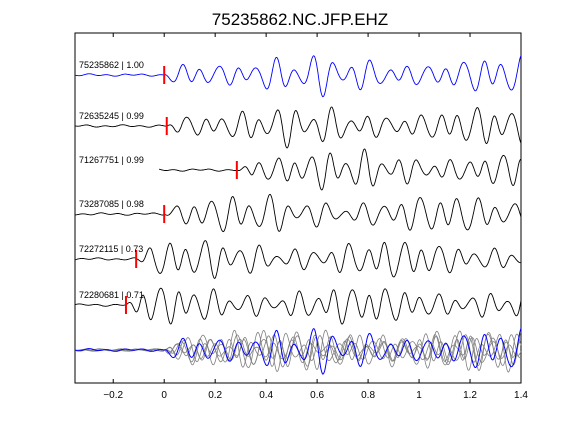  What do you see at coordinates (111, 295) in the screenshot?
I see `trace-label: 72280681 | 0.71` at bounding box center [111, 295].